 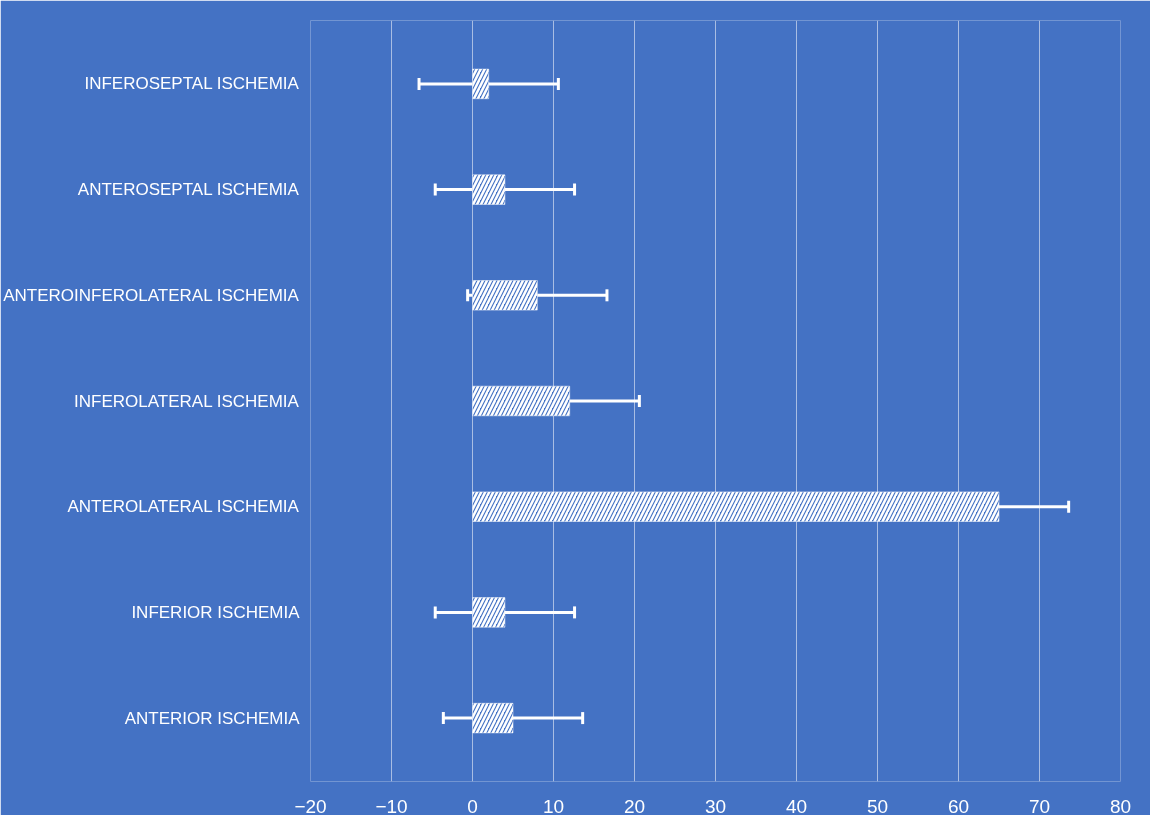 What do you see at coordinates (1039, 806) in the screenshot?
I see `x-tick-label: 70` at bounding box center [1039, 806].